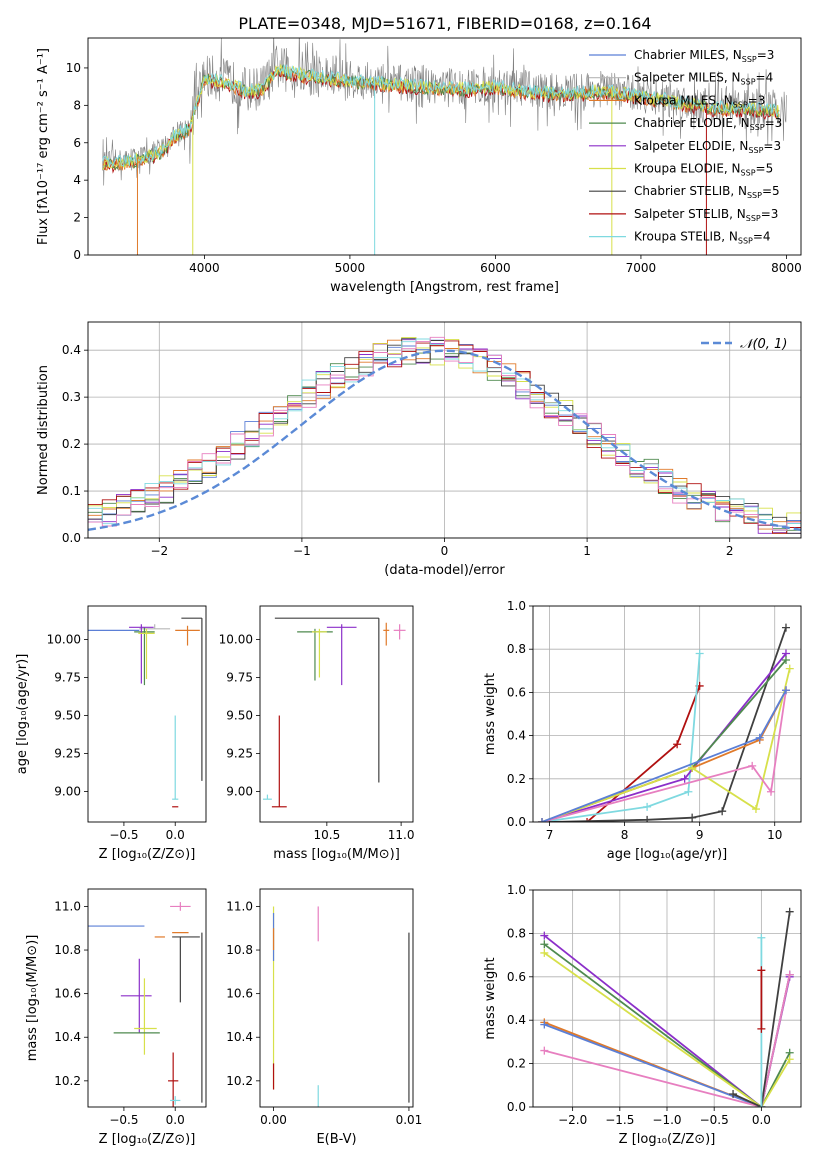  I want to click on legend-entry: Chabrier STELIB, NSSP=5, so click(707, 192).